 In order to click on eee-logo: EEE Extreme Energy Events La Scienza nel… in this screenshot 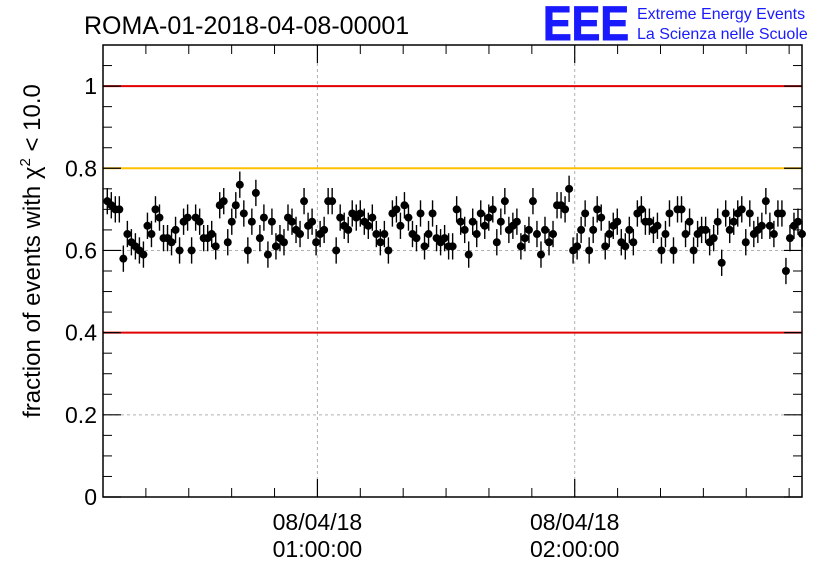, I will do `click(675, 26)`.